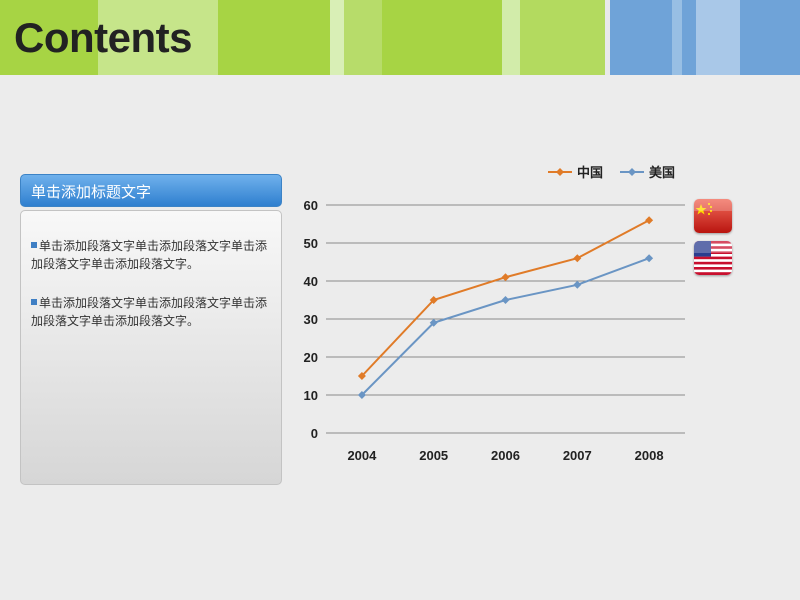  I want to click on x-tick-label: 2006, so click(505, 455).